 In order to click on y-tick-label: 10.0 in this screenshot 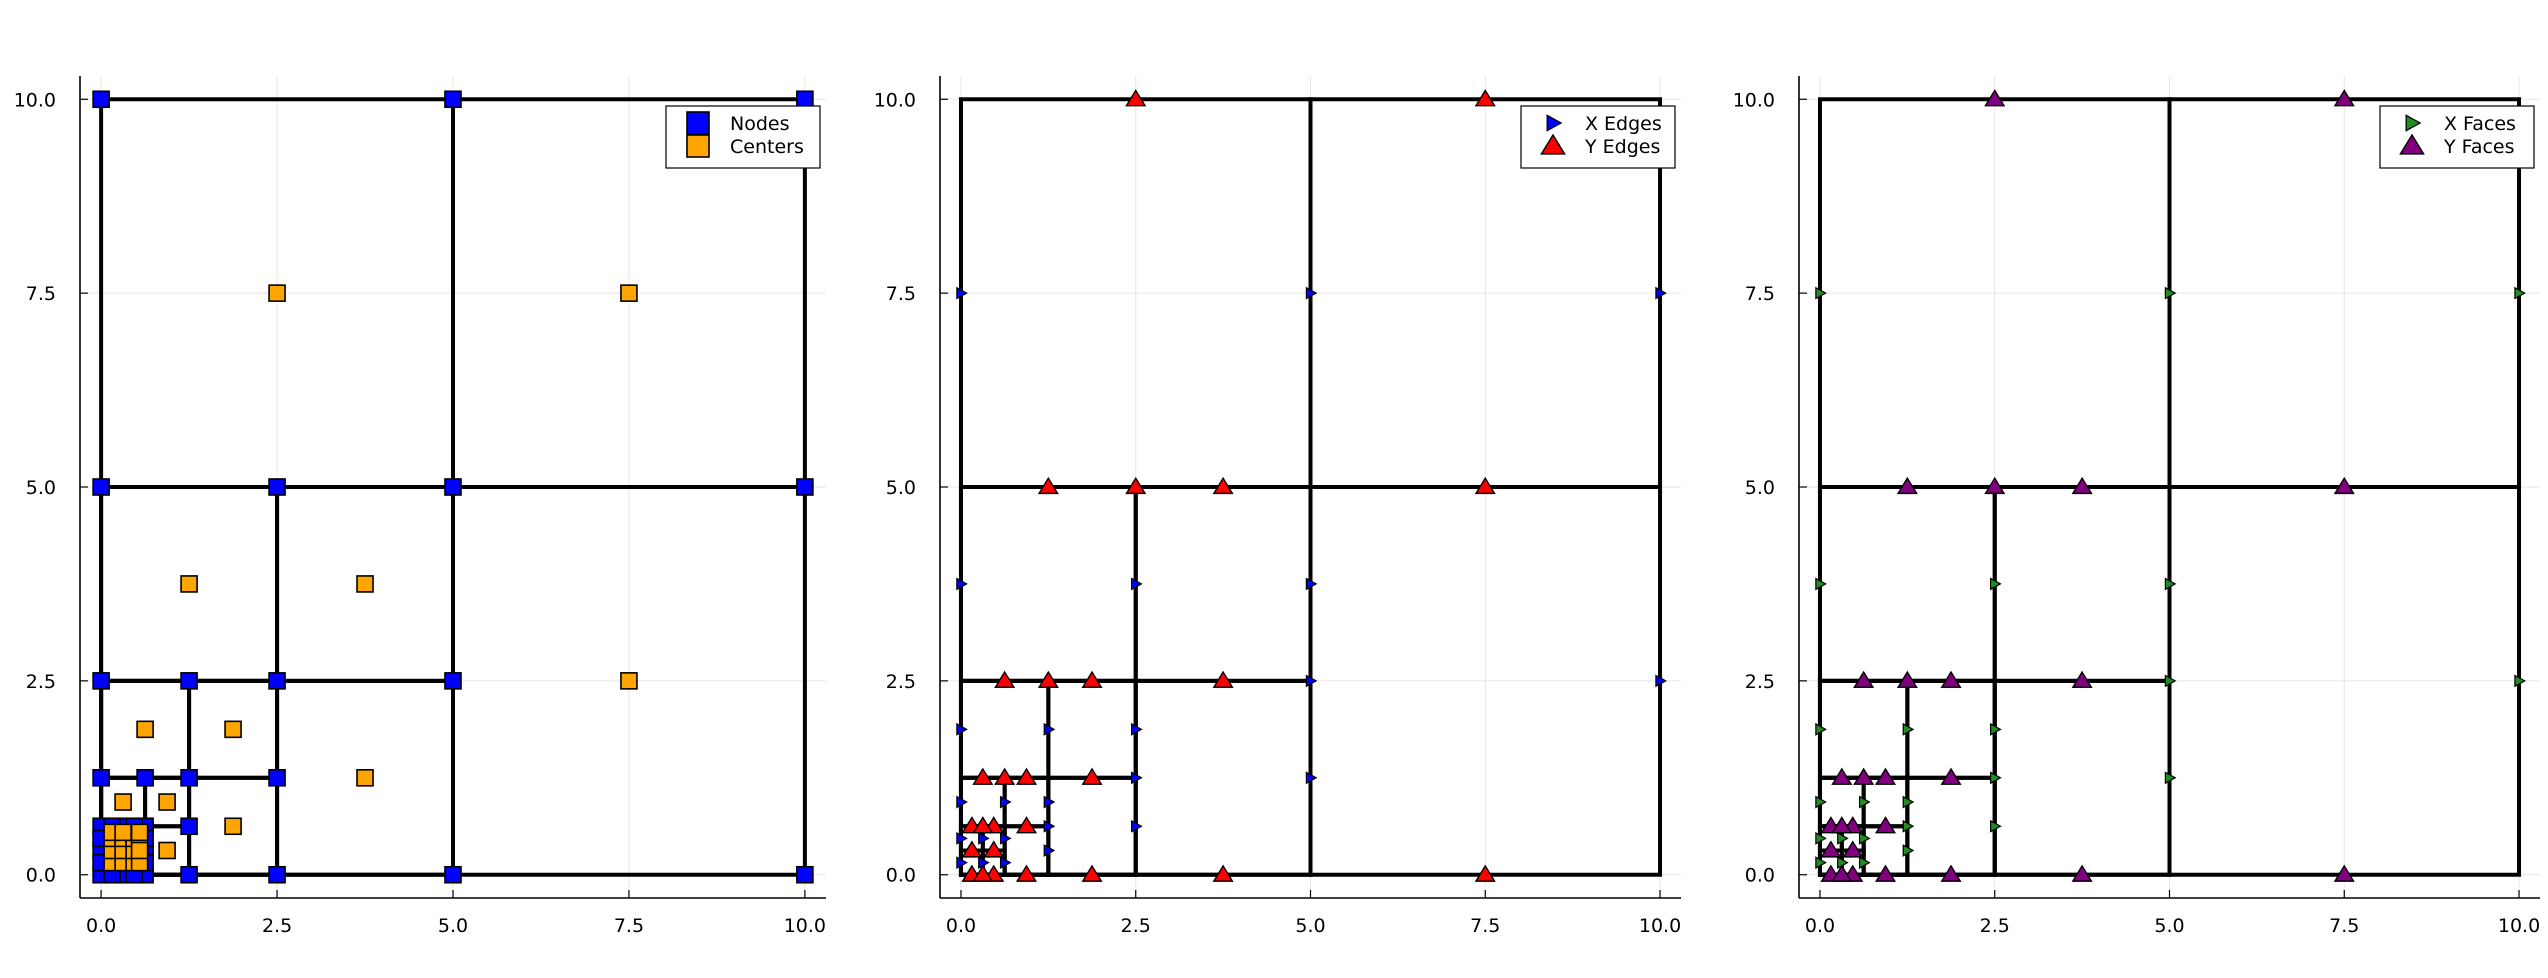, I will do `click(35, 100)`.